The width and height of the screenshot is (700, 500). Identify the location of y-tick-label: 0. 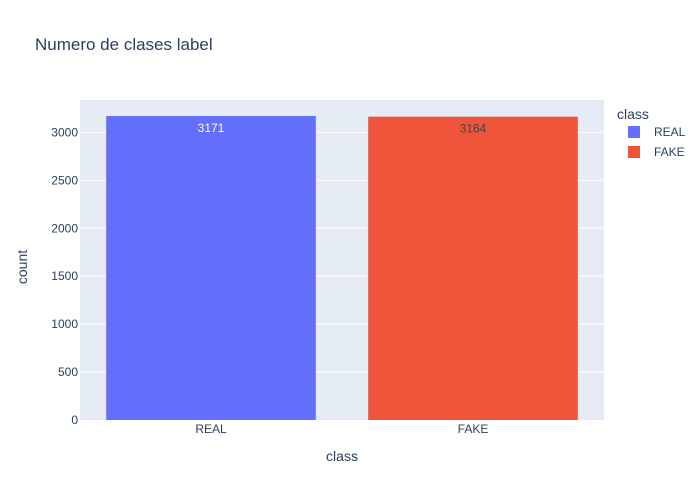
(74, 420).